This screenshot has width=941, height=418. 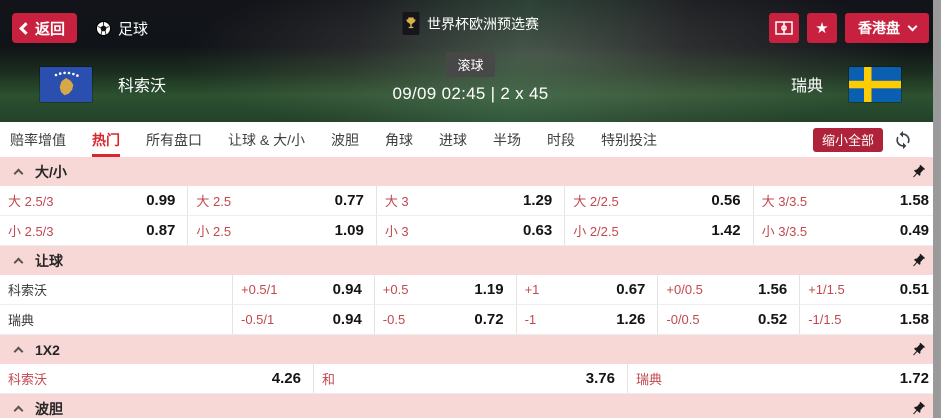 I want to click on odds-cell: 小 2.5/3 0.87, so click(x=93, y=230).